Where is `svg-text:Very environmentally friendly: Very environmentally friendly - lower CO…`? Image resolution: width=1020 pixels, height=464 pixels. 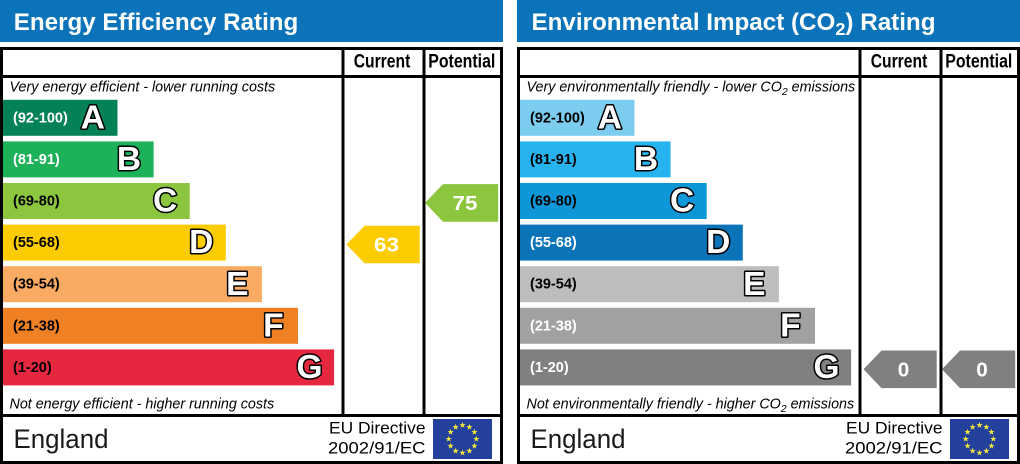
svg-text:Very environmentally friendly: Very environmentally friendly - lower CO… is located at coordinates (691, 89).